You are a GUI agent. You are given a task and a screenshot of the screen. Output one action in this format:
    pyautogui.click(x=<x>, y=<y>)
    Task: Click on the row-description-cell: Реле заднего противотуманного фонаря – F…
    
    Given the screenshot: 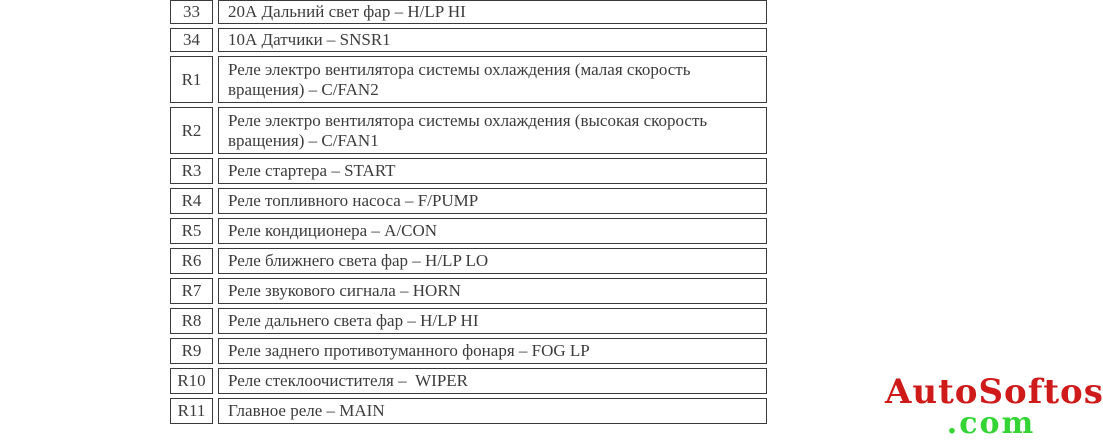 What is the action you would take?
    pyautogui.click(x=492, y=351)
    